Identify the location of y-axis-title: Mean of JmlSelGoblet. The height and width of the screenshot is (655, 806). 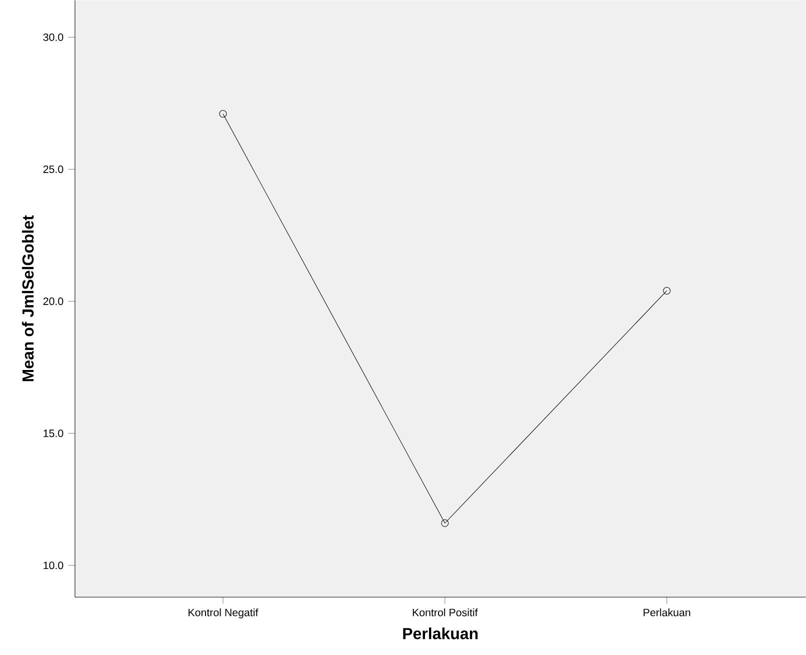
(28, 298).